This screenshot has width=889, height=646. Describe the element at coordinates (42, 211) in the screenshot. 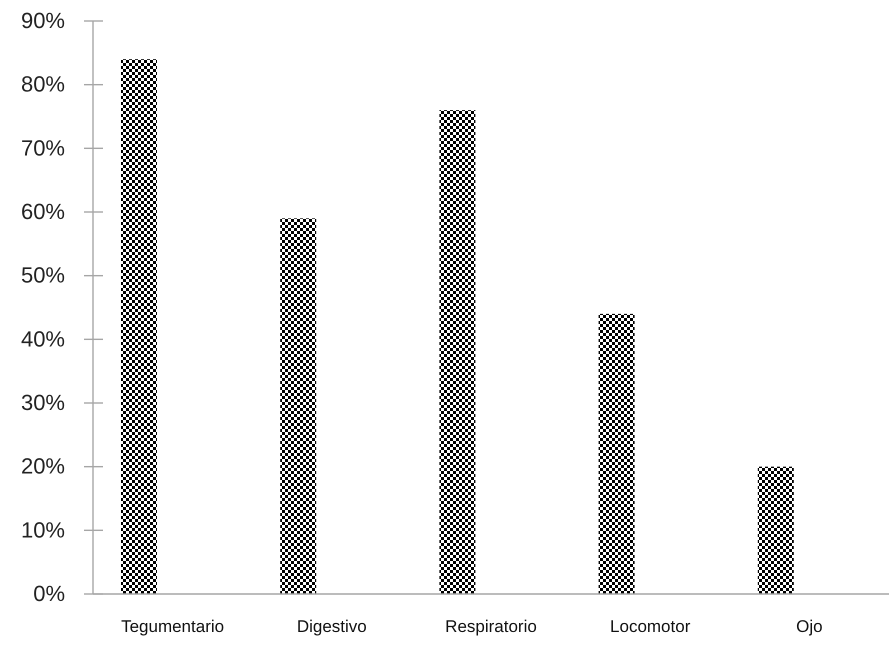

I see `y-tick-label: 60%` at that location.